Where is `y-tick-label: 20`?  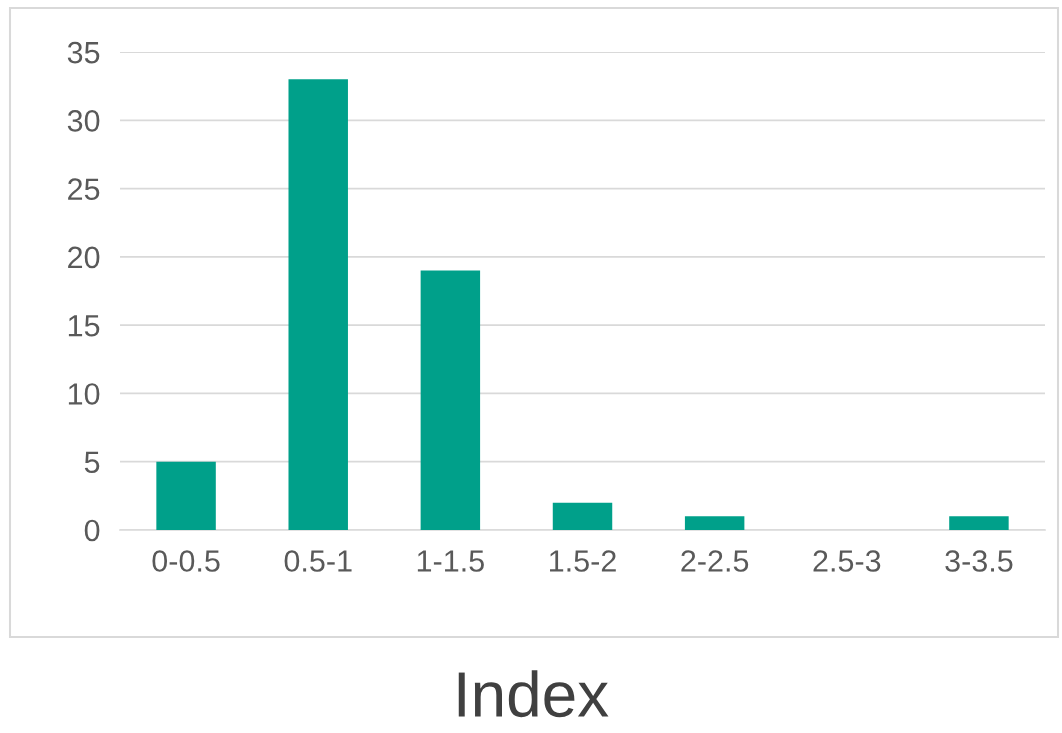 y-tick-label: 20 is located at coordinates (84, 257).